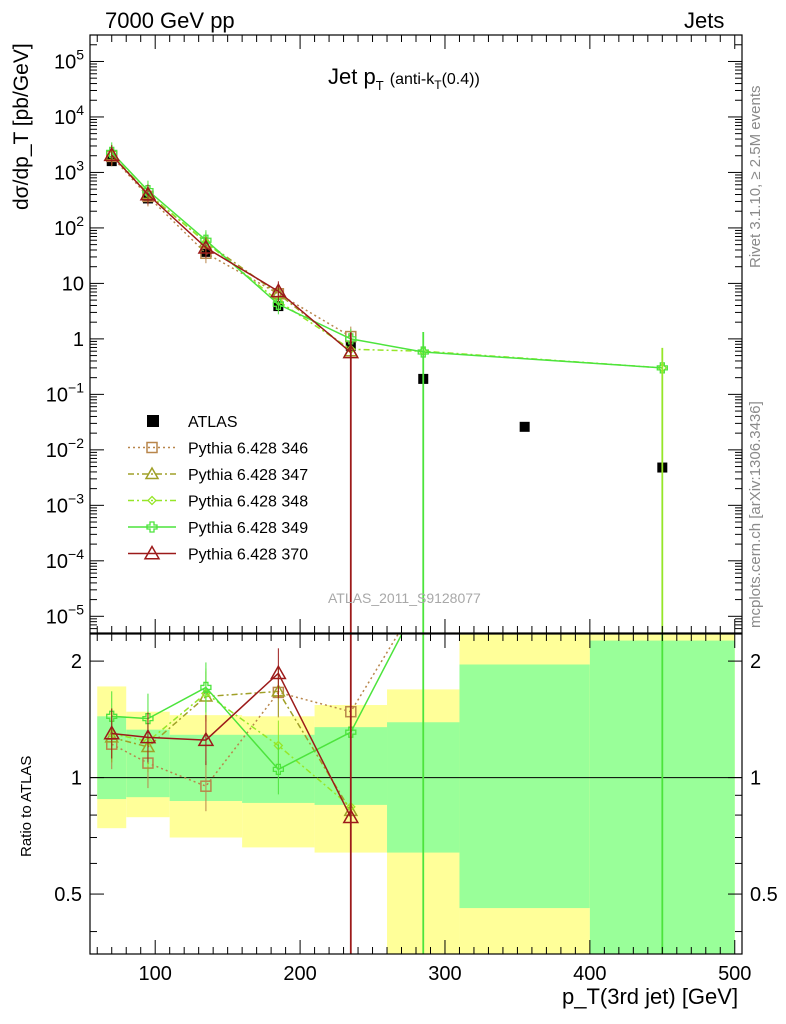 The height and width of the screenshot is (1024, 786). I want to click on ratio-y-axis-title: Ratio to ATLAS, so click(26, 806).